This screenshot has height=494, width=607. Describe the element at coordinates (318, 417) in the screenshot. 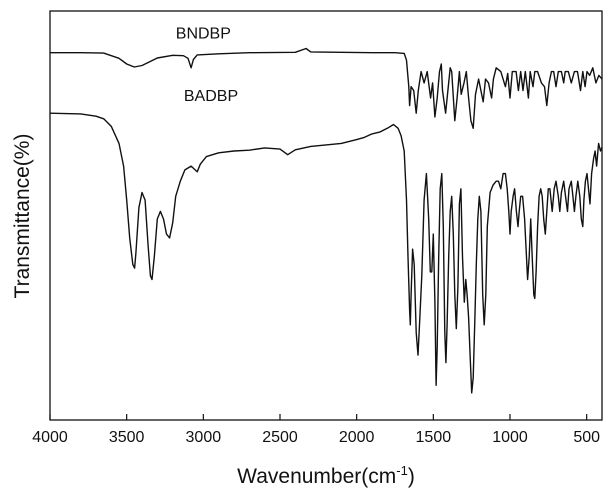

I see `x-axis-ticks` at that location.